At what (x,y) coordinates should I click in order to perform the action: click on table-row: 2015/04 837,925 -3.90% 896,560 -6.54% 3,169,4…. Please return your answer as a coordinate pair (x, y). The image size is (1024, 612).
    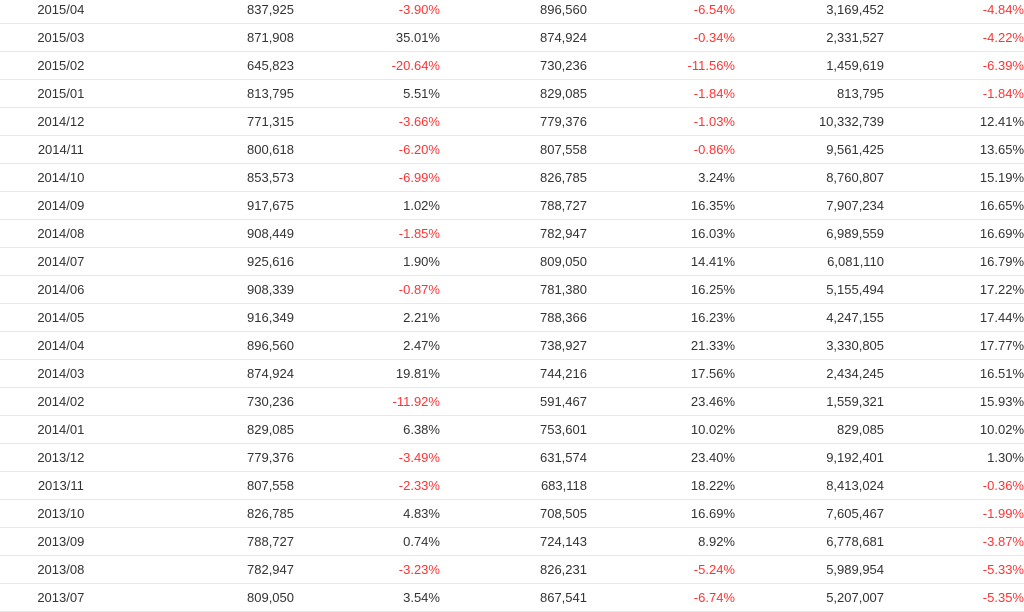
    Looking at the image, I should click on (512, 12).